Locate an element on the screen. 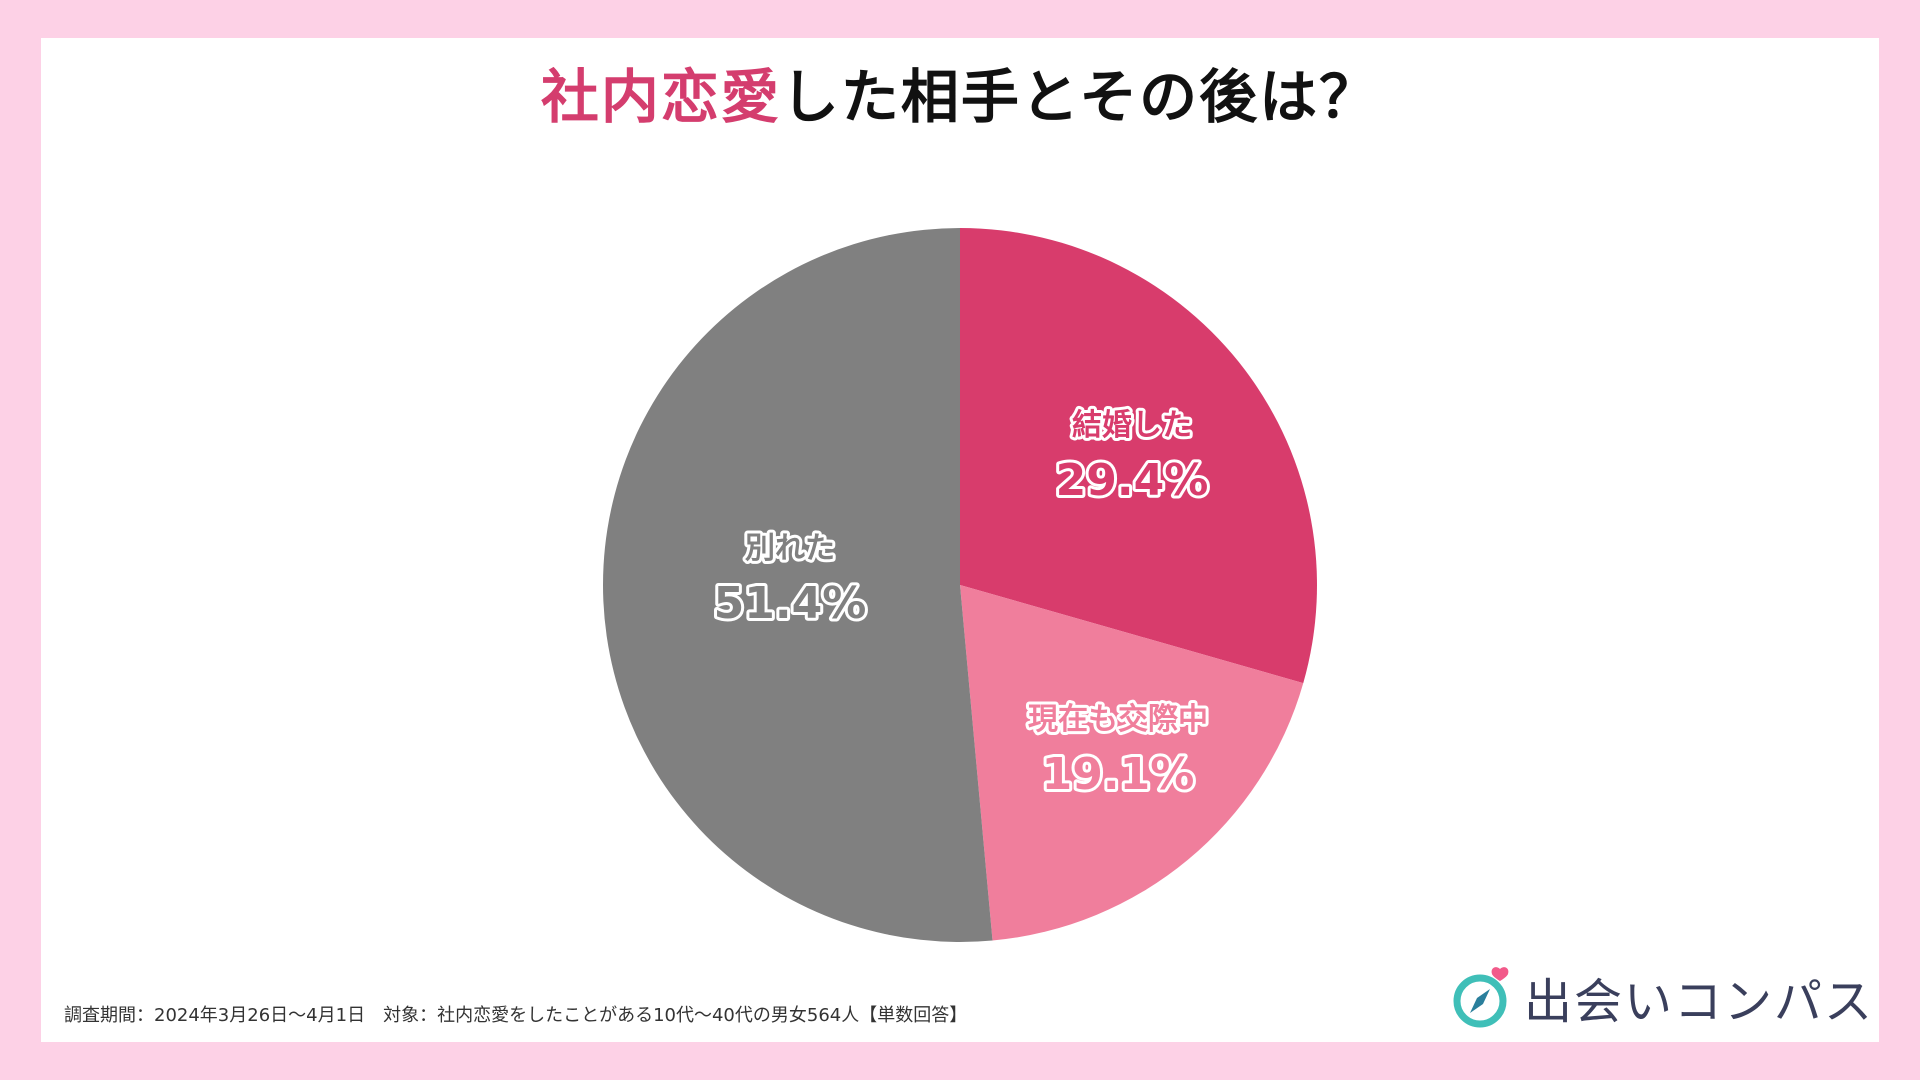  chart-title: 社内恋愛した相手とその後は？ is located at coordinates (960, 97).